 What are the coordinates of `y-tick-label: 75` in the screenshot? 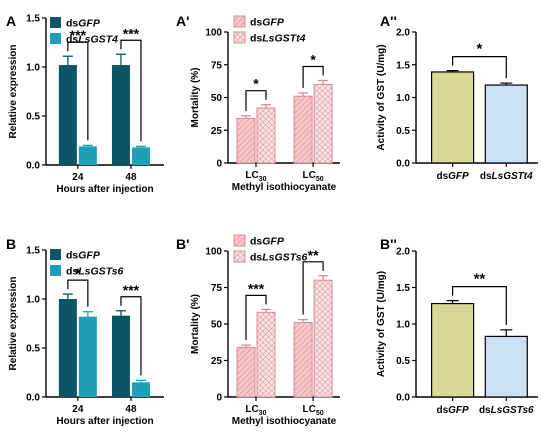 It's located at (217, 288).